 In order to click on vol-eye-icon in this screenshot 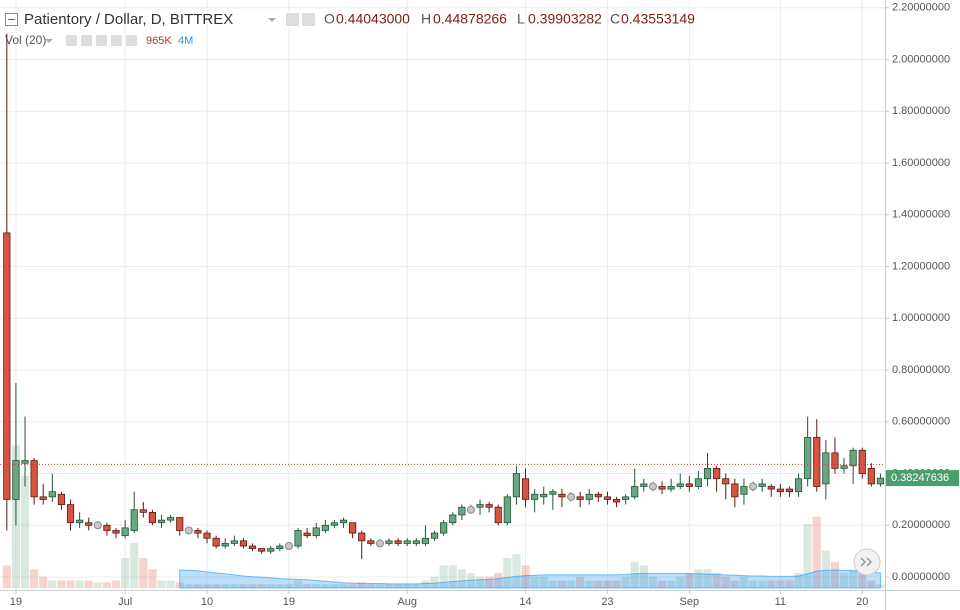, I will do `click(71, 40)`.